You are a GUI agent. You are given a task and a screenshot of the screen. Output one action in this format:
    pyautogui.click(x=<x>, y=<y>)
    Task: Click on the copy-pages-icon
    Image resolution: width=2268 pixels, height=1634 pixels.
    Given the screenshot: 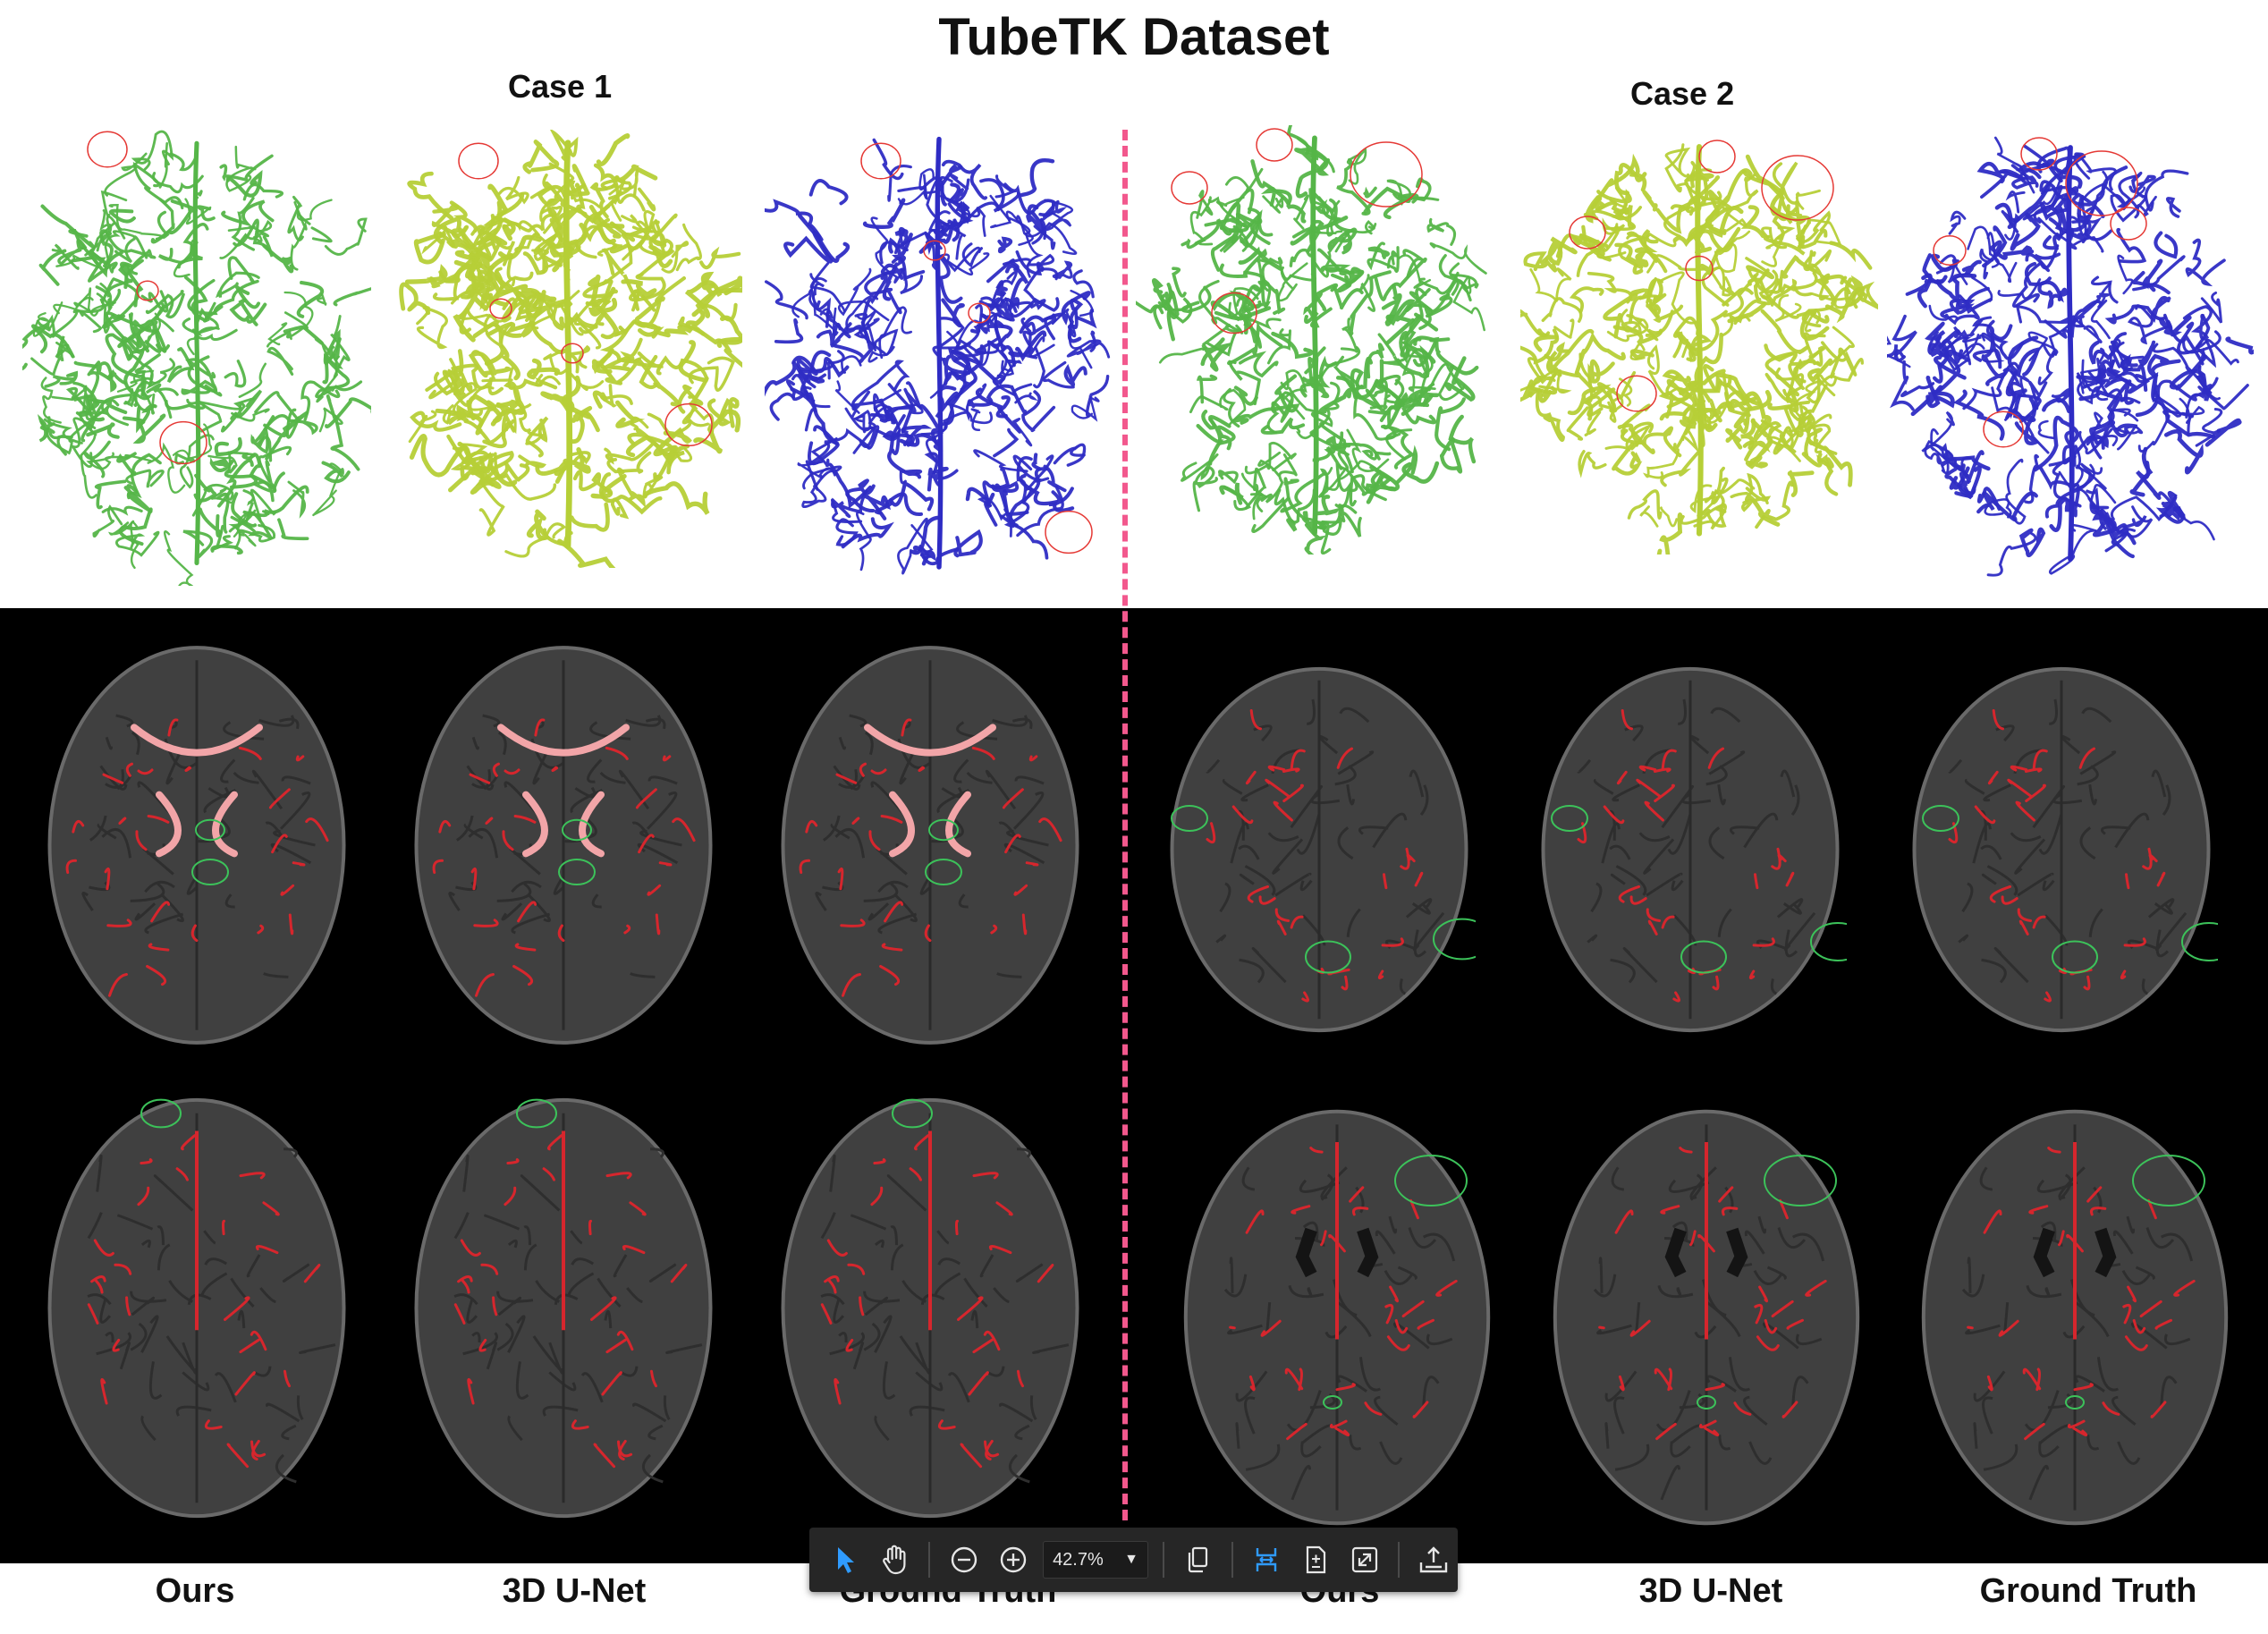 What is the action you would take?
    pyautogui.click(x=1198, y=1559)
    